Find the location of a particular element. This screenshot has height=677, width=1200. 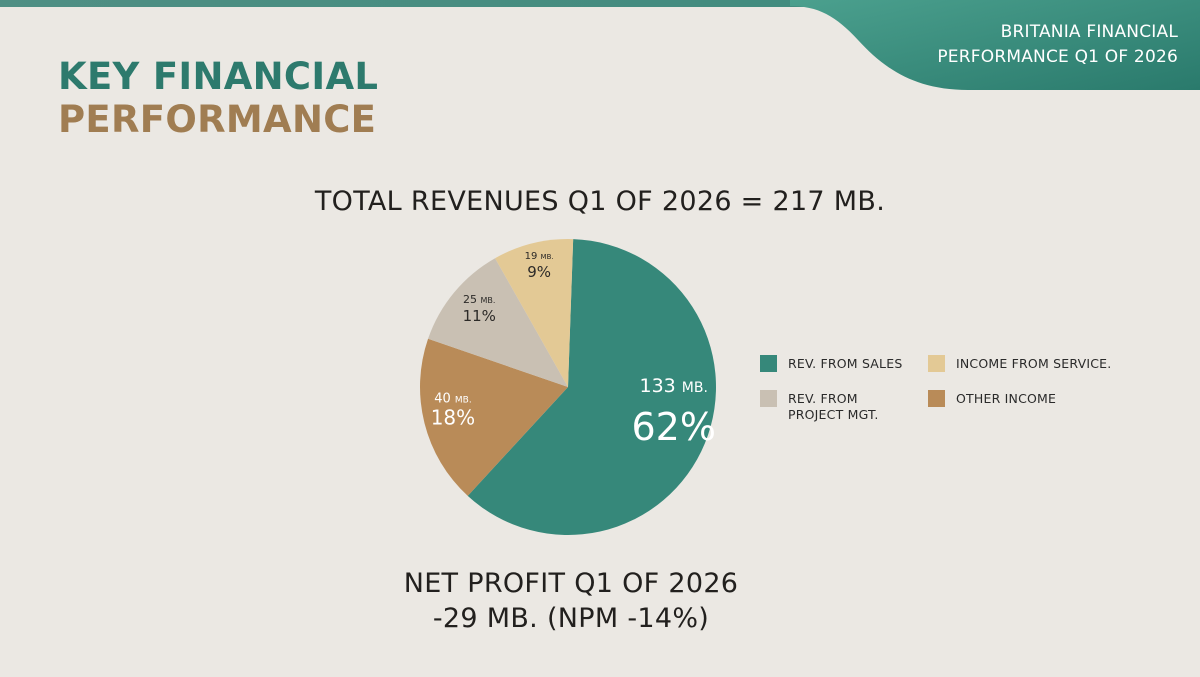

pie-value-label-4: 19 MB. is located at coordinates (539, 256).